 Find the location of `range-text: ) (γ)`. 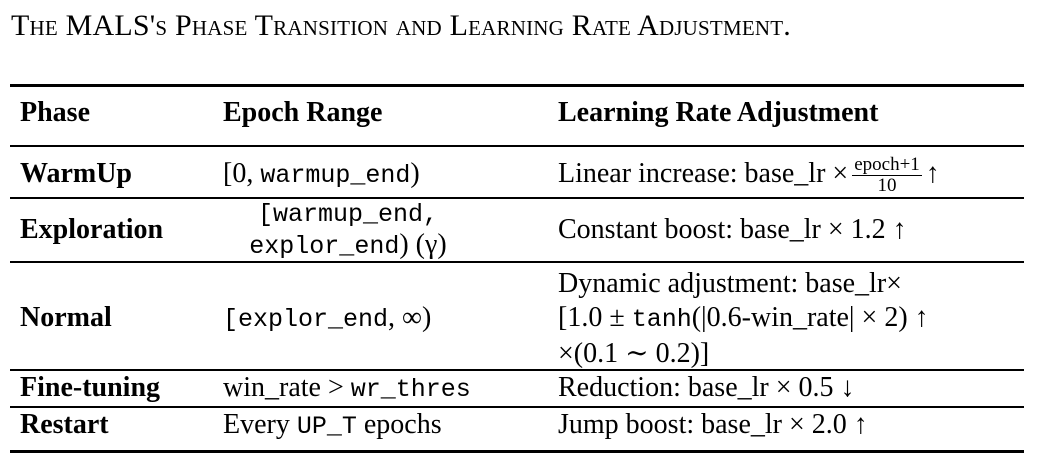

range-text: ) (γ) is located at coordinates (423, 244).